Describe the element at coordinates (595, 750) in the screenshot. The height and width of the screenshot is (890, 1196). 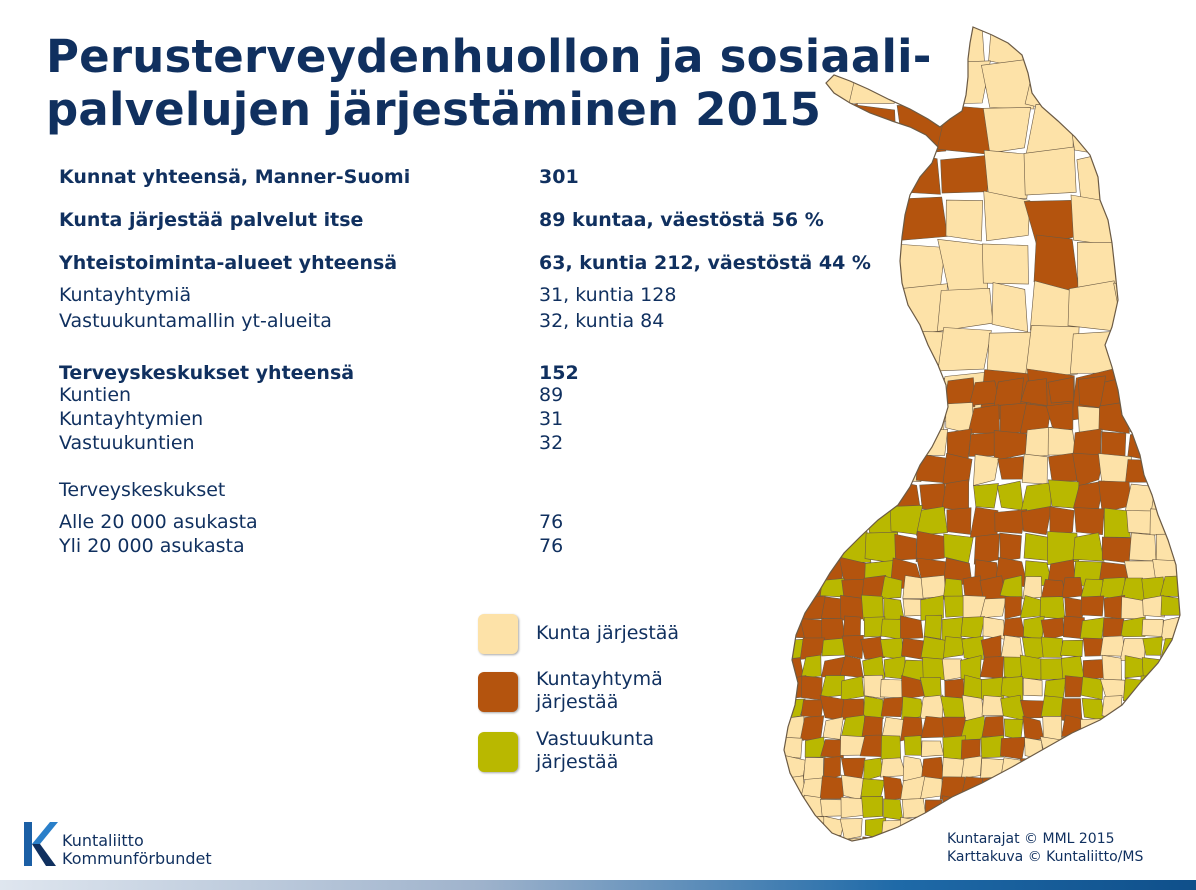
I see `legend-label: Vastuukunta järjestää` at that location.